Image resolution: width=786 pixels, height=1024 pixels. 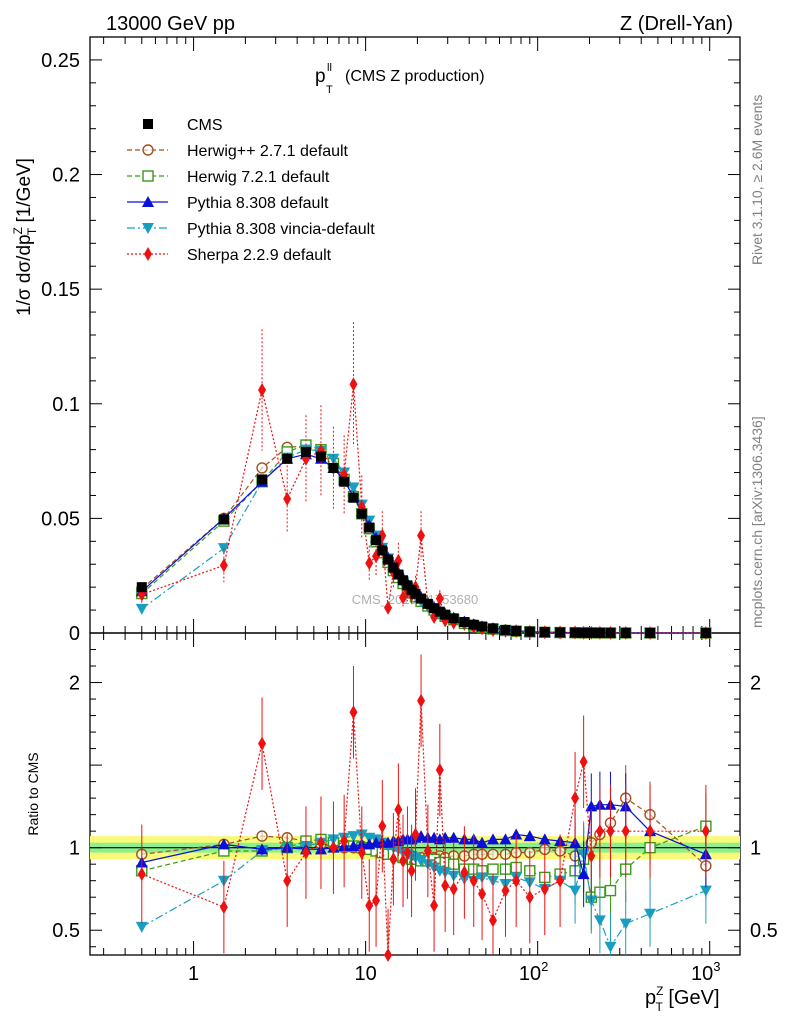 I want to click on ratio-y-tick-label-left: 0.5, so click(x=66, y=931).